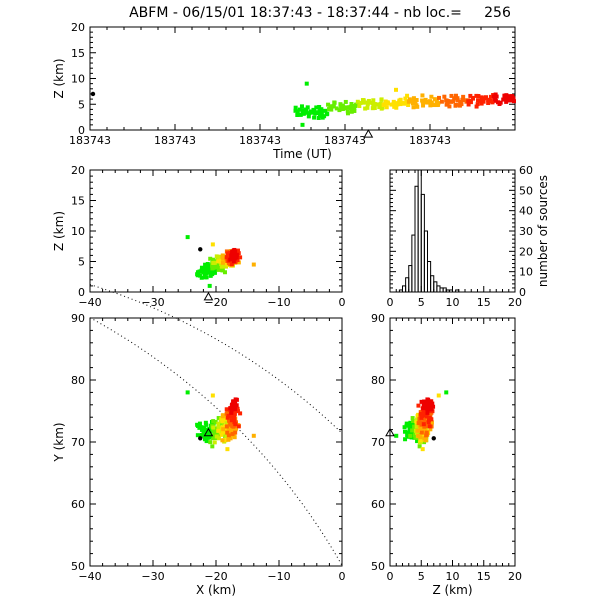 This screenshot has width=600, height=600. I want to click on y-tick-label: 70, so click(78, 442).